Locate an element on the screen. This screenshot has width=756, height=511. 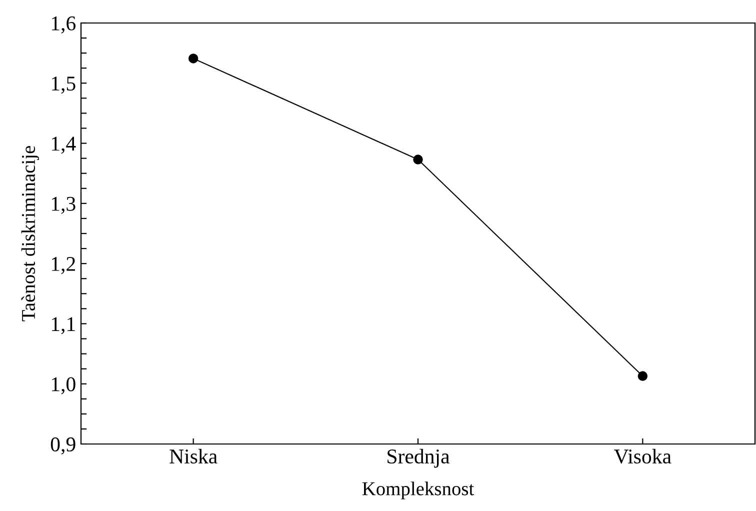
y-tick-label: 1,1 is located at coordinates (63, 325).